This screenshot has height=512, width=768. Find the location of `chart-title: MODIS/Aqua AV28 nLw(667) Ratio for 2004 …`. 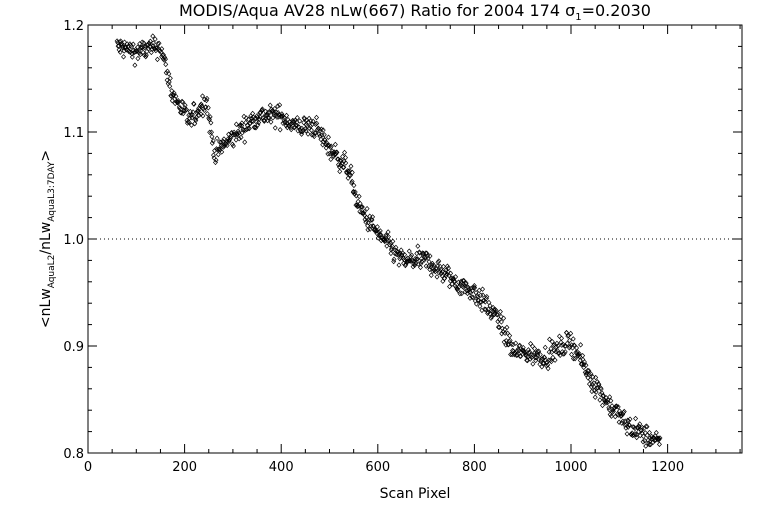

chart-title: MODIS/Aqua AV28 nLw(667) Ratio for 2004 … is located at coordinates (415, 12).